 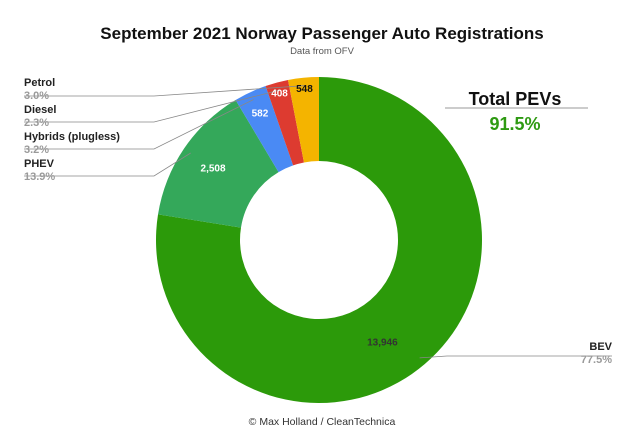 What do you see at coordinates (515, 357) in the screenshot?
I see `leader-line-bev` at bounding box center [515, 357].